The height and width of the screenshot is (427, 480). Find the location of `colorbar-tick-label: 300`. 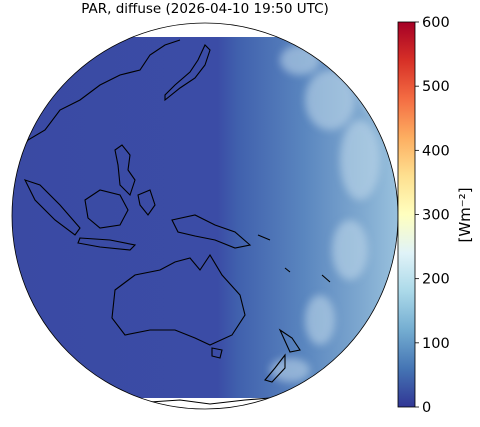

colorbar-tick-label: 300 is located at coordinates (436, 216).